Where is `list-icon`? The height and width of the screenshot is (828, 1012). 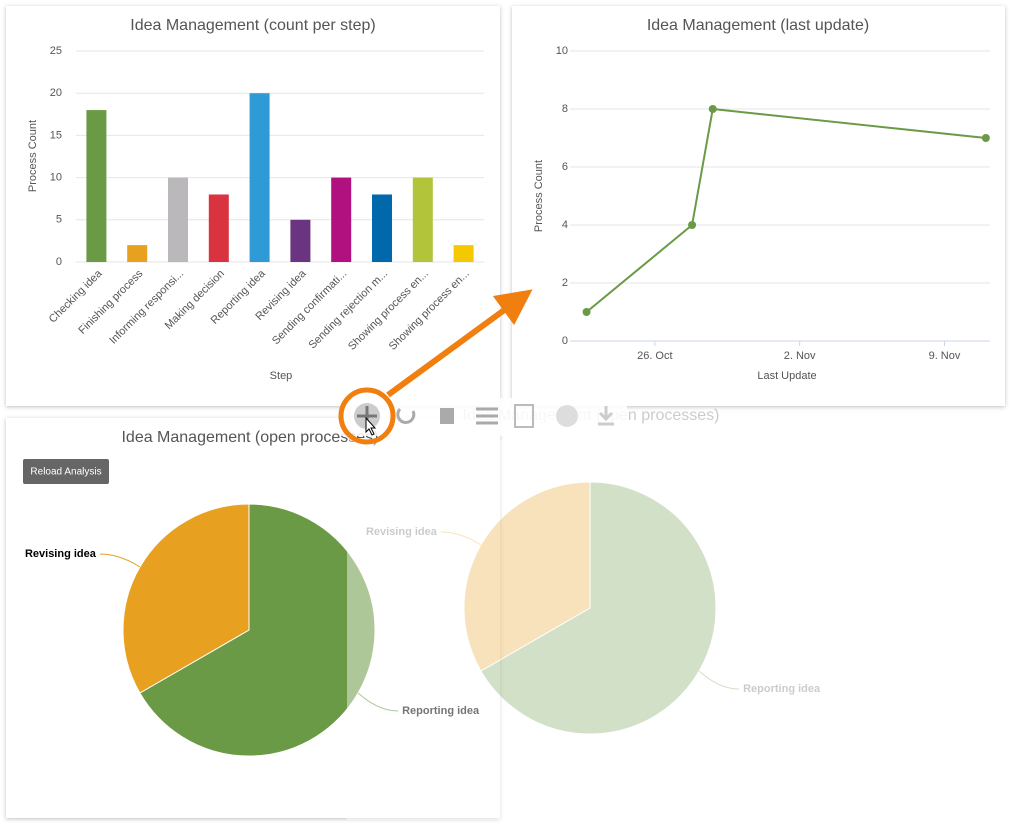
list-icon is located at coordinates (487, 416).